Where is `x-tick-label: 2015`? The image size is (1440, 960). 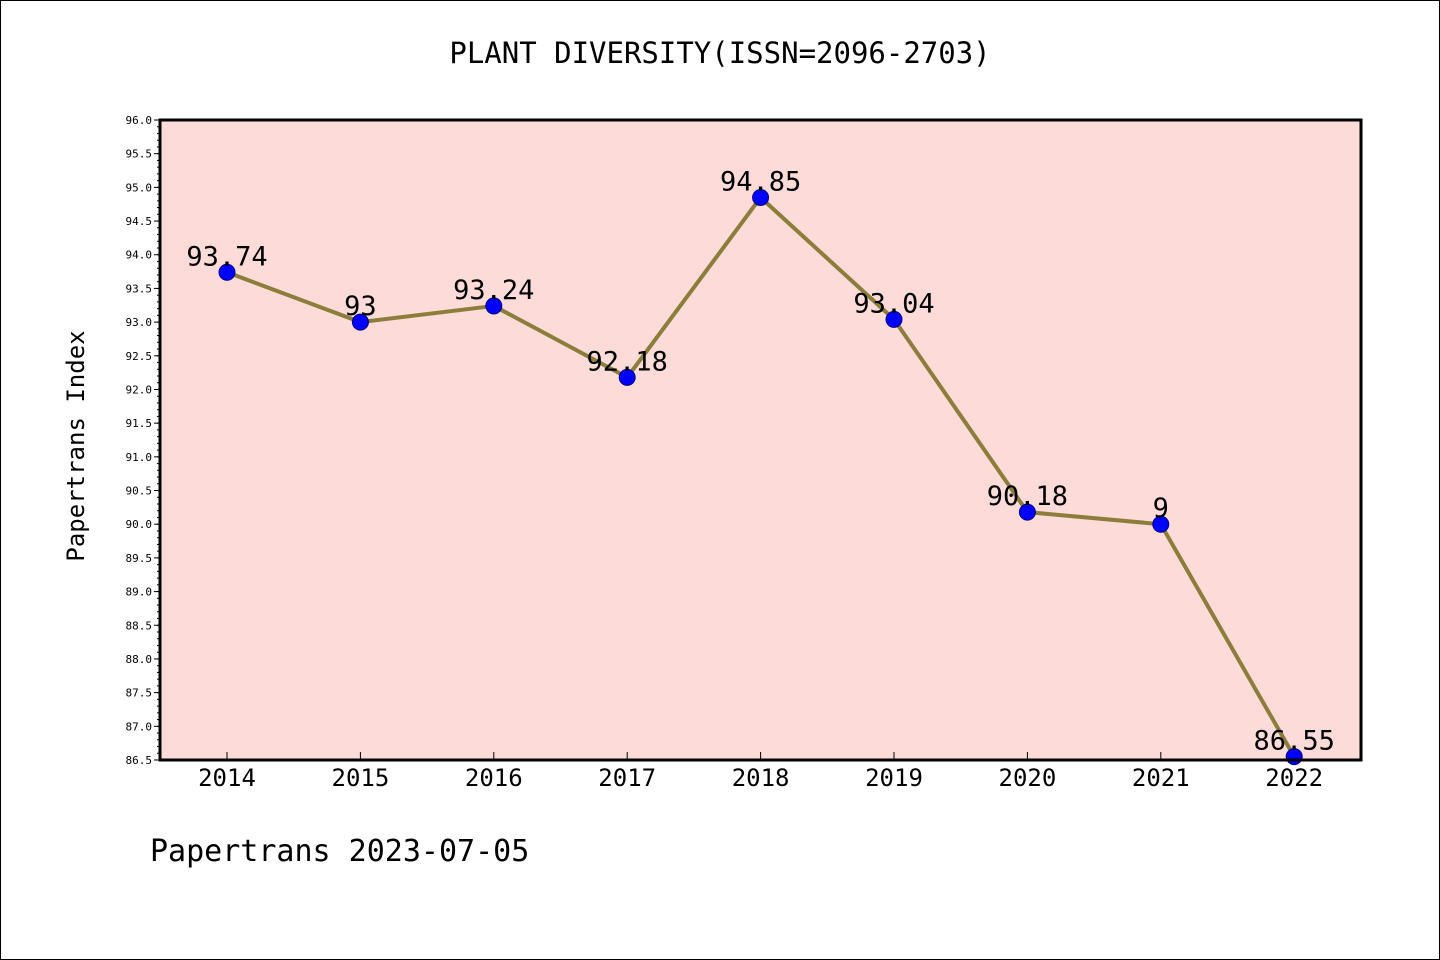 x-tick-label: 2015 is located at coordinates (361, 778).